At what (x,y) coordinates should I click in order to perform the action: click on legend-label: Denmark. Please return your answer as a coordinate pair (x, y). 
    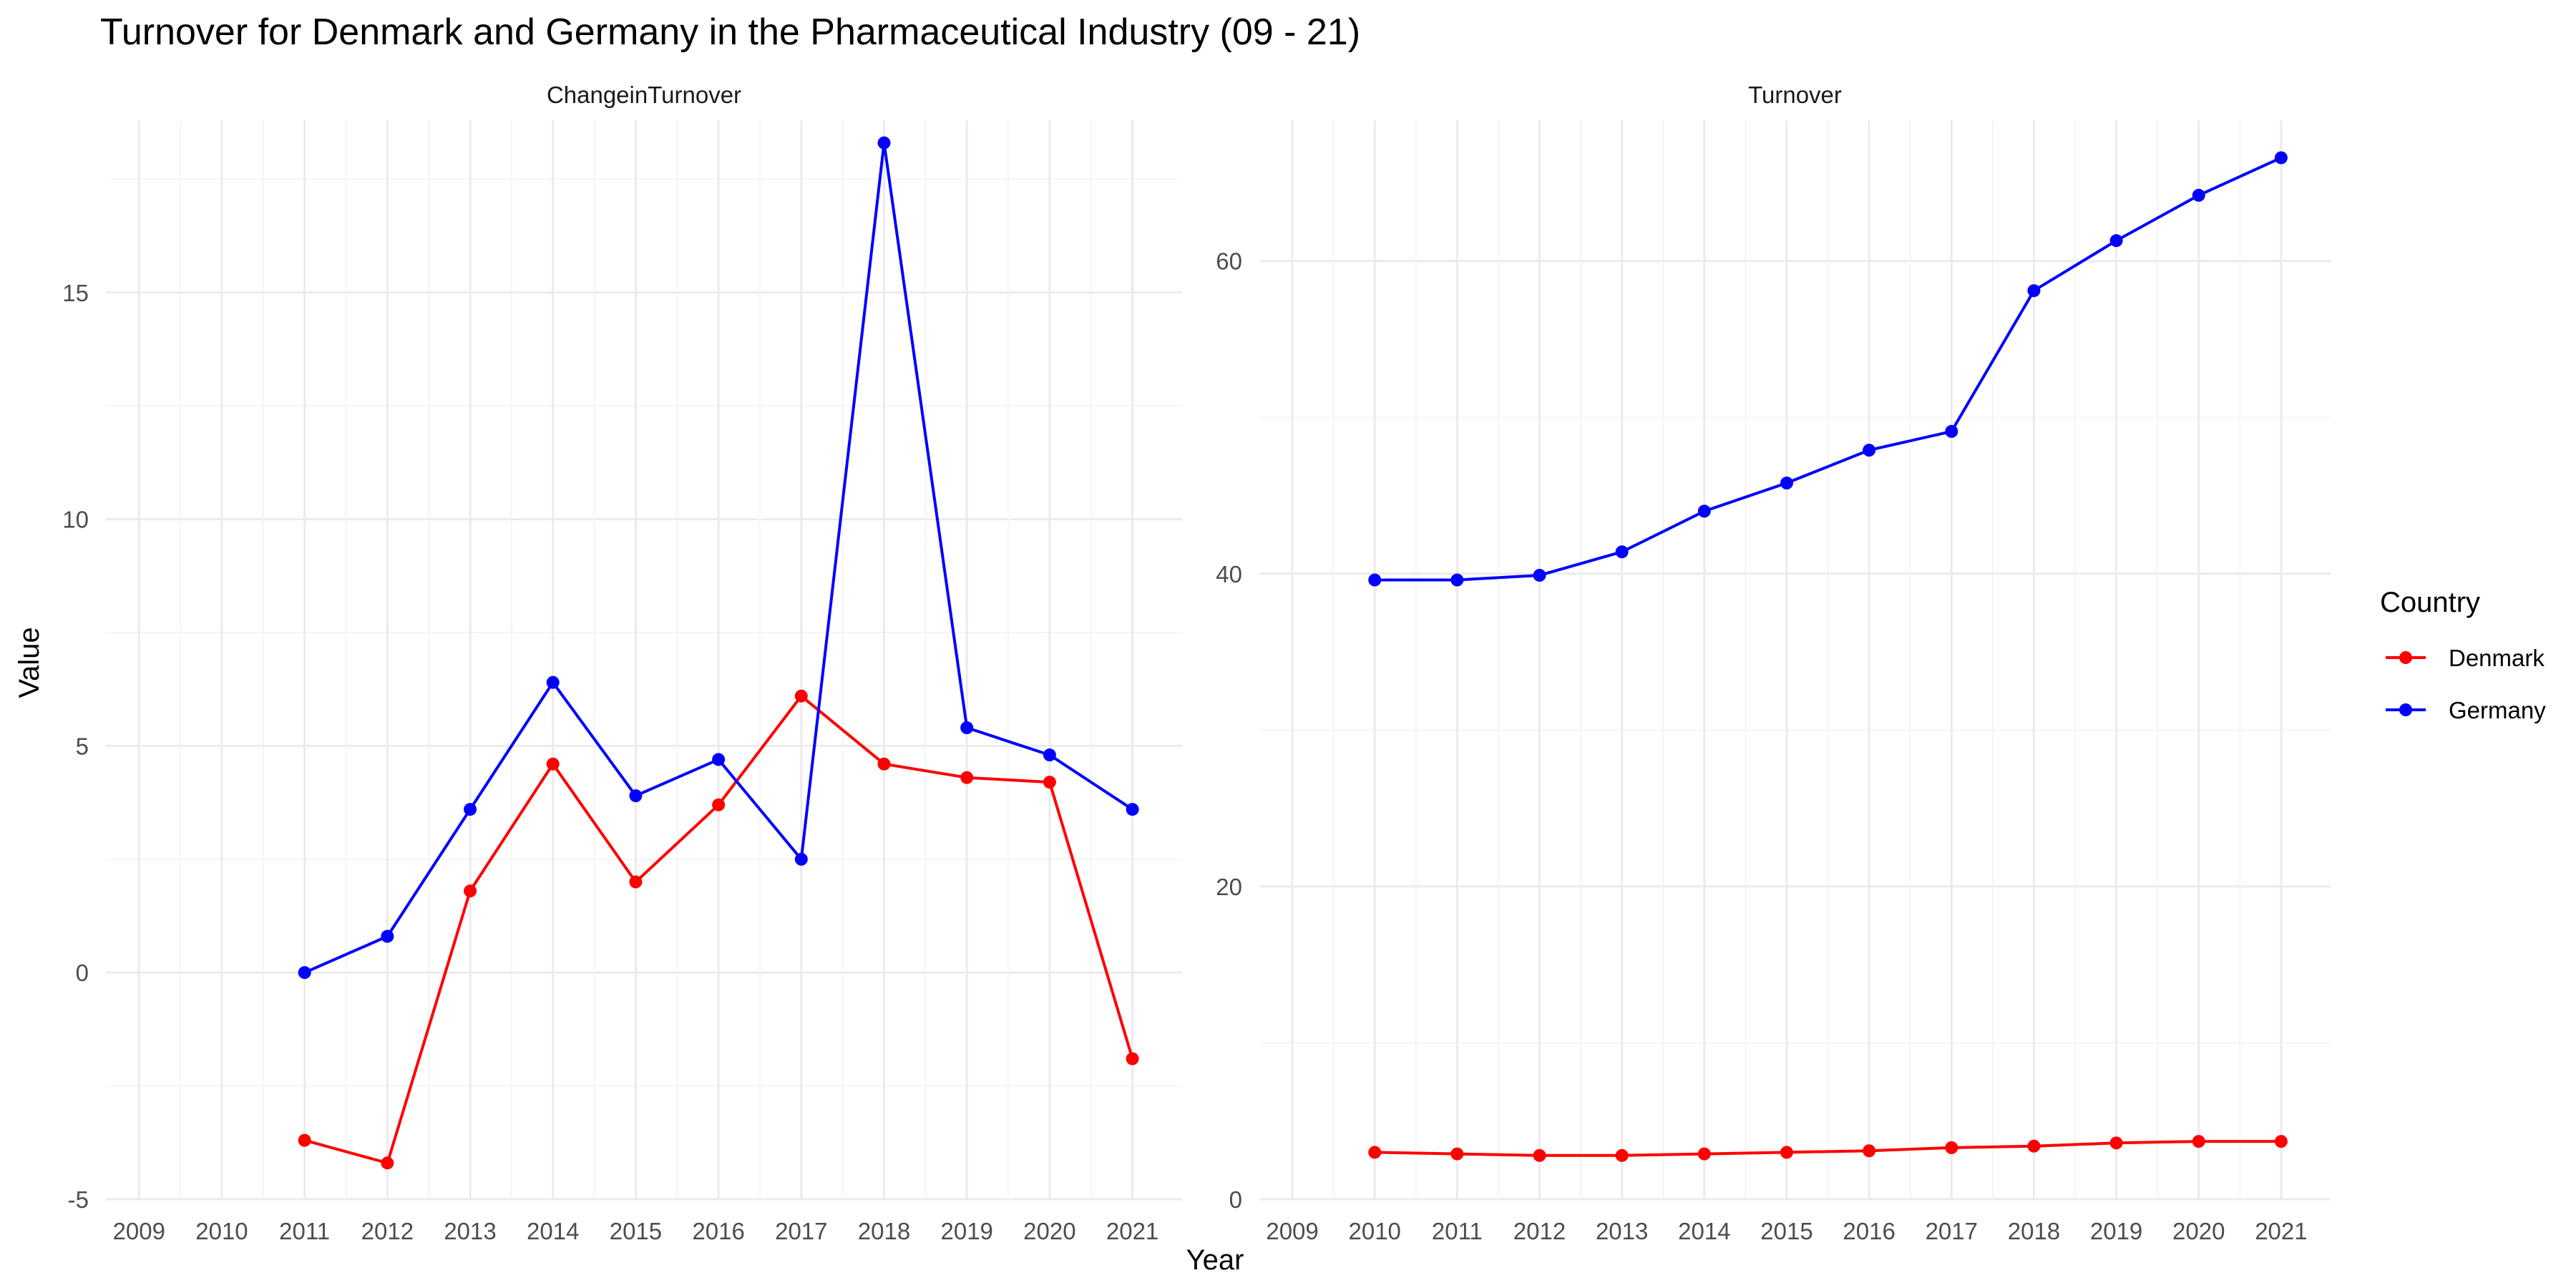
    Looking at the image, I should click on (2497, 658).